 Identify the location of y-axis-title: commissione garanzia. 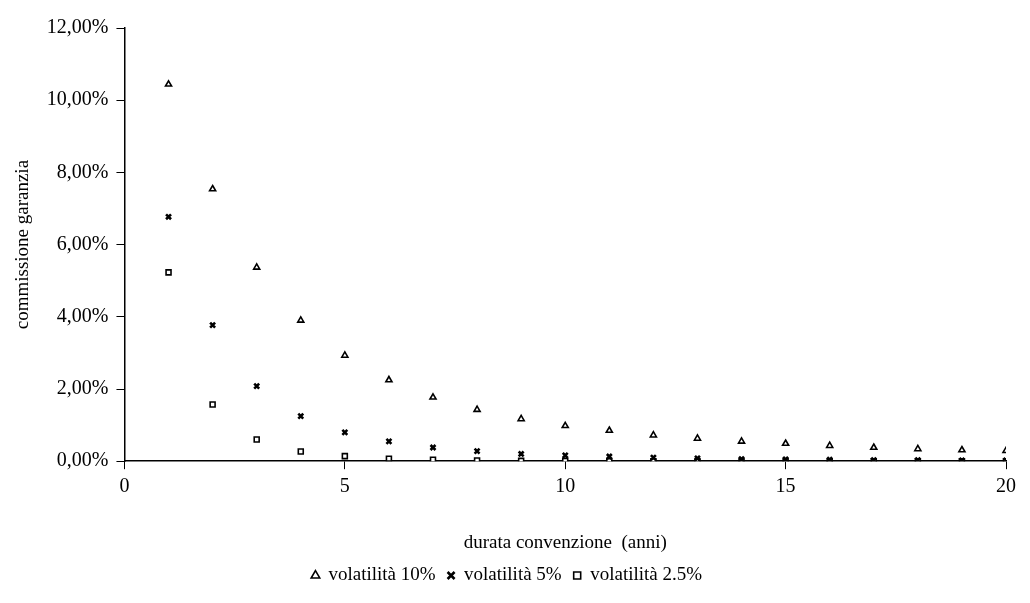
(22, 244).